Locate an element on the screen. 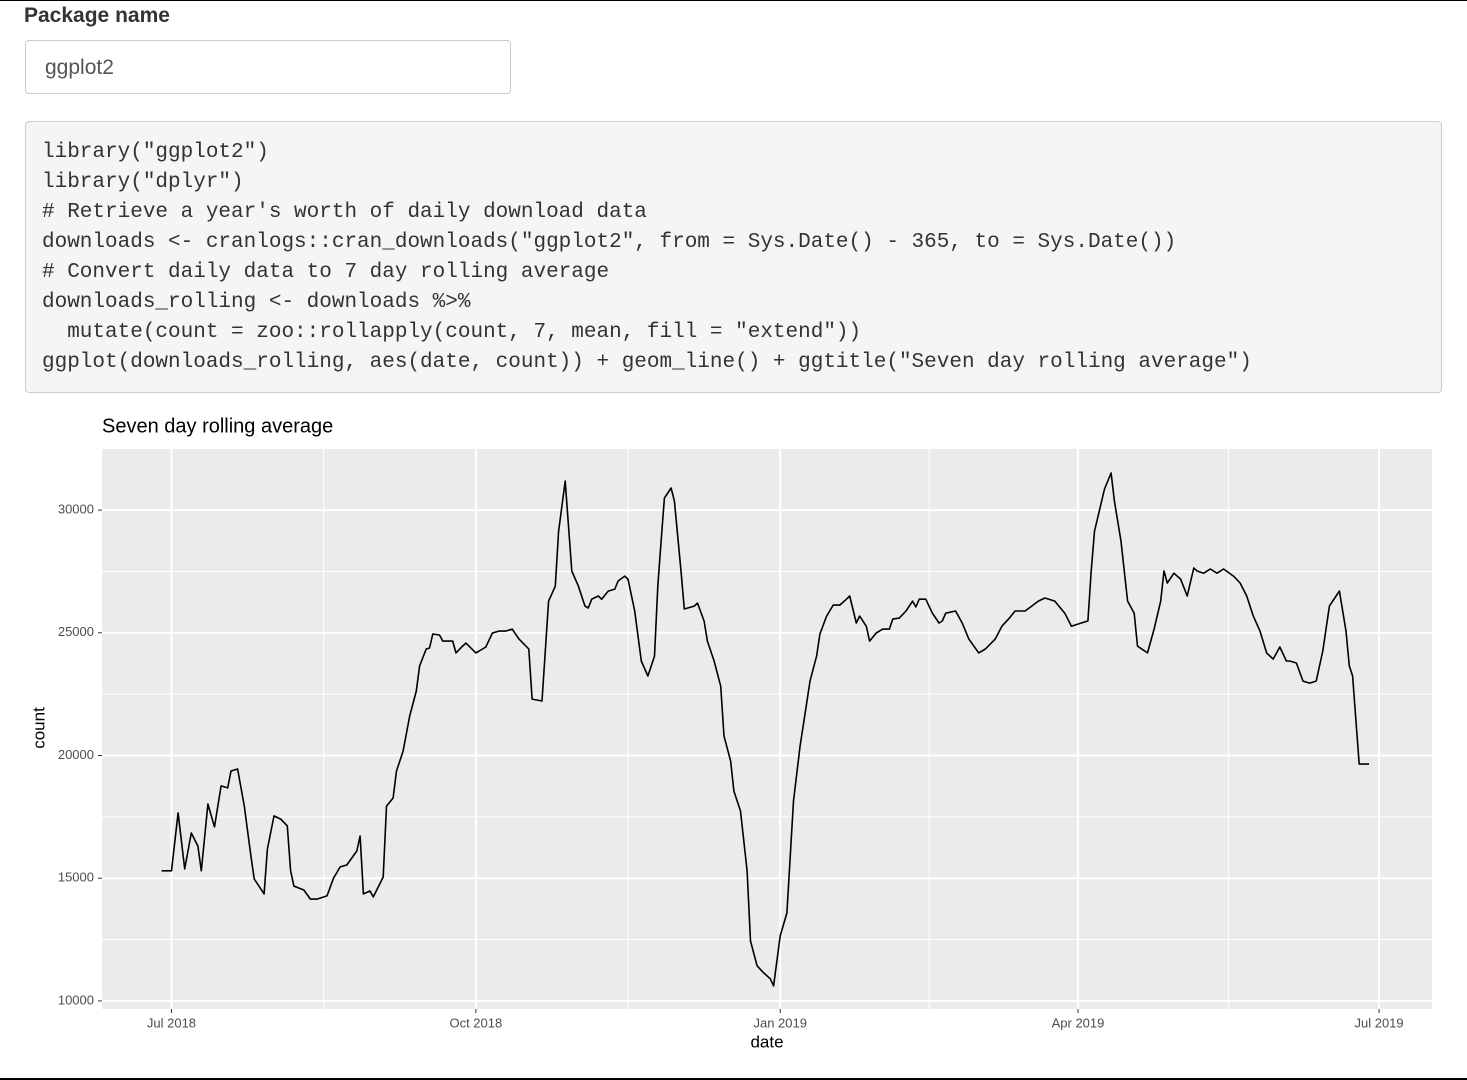  input-label: Package name is located at coordinates (97, 15).